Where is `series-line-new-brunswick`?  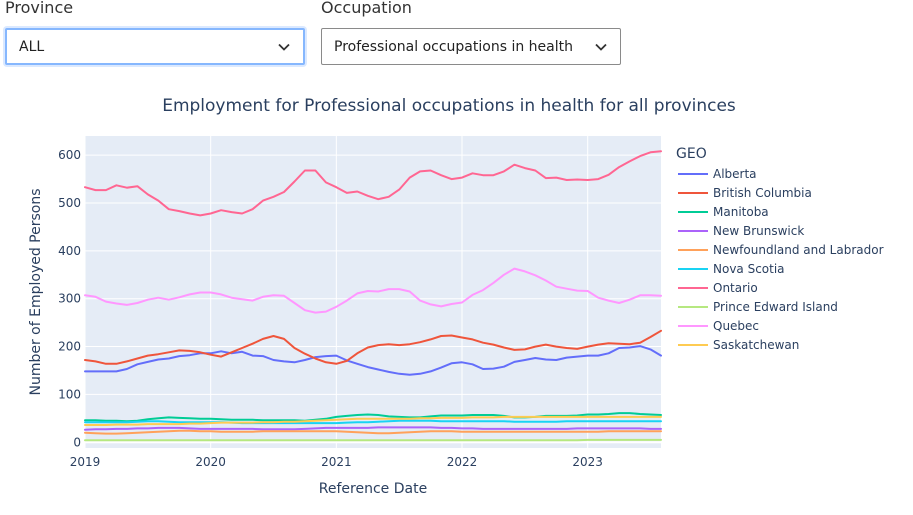 series-line-new-brunswick is located at coordinates (373, 428).